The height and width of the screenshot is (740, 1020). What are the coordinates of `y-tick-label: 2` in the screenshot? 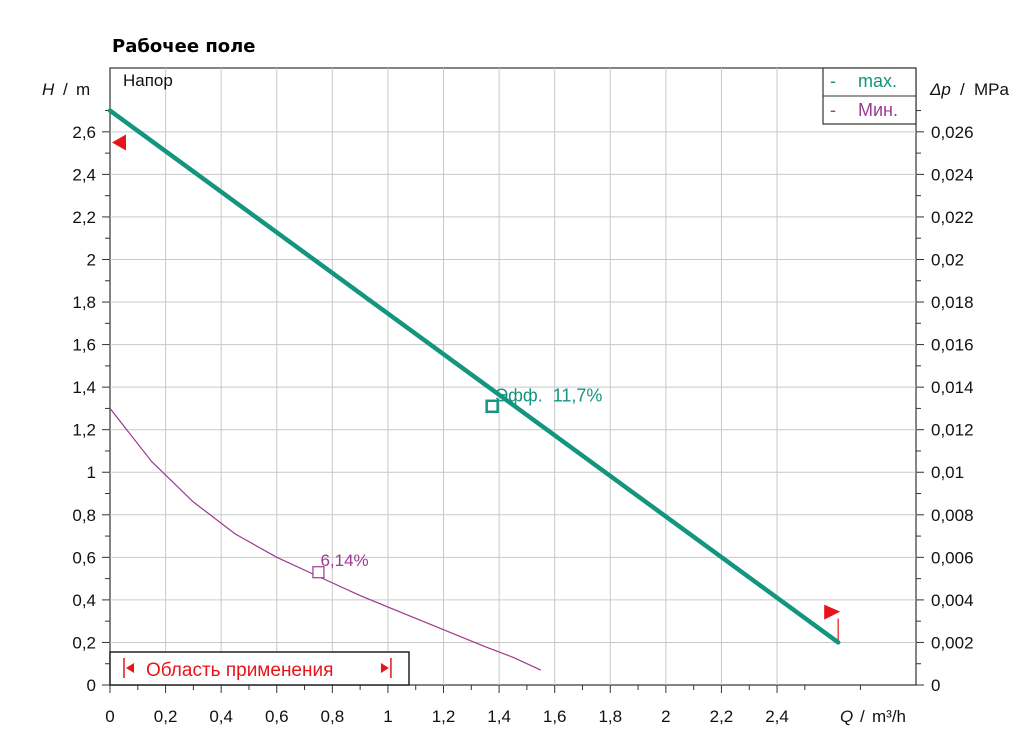 It's located at (91, 259).